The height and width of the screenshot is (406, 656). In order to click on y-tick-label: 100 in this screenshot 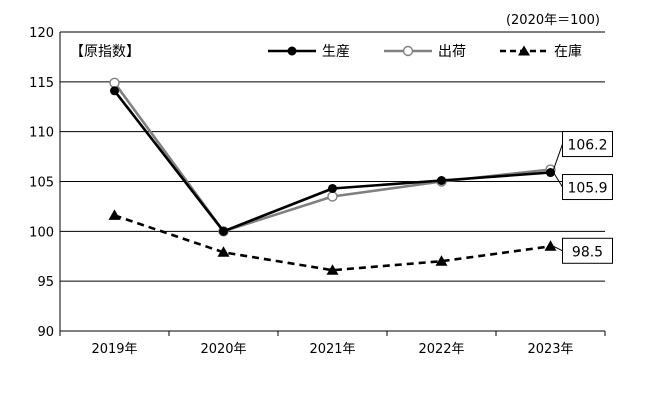, I will do `click(41, 232)`.